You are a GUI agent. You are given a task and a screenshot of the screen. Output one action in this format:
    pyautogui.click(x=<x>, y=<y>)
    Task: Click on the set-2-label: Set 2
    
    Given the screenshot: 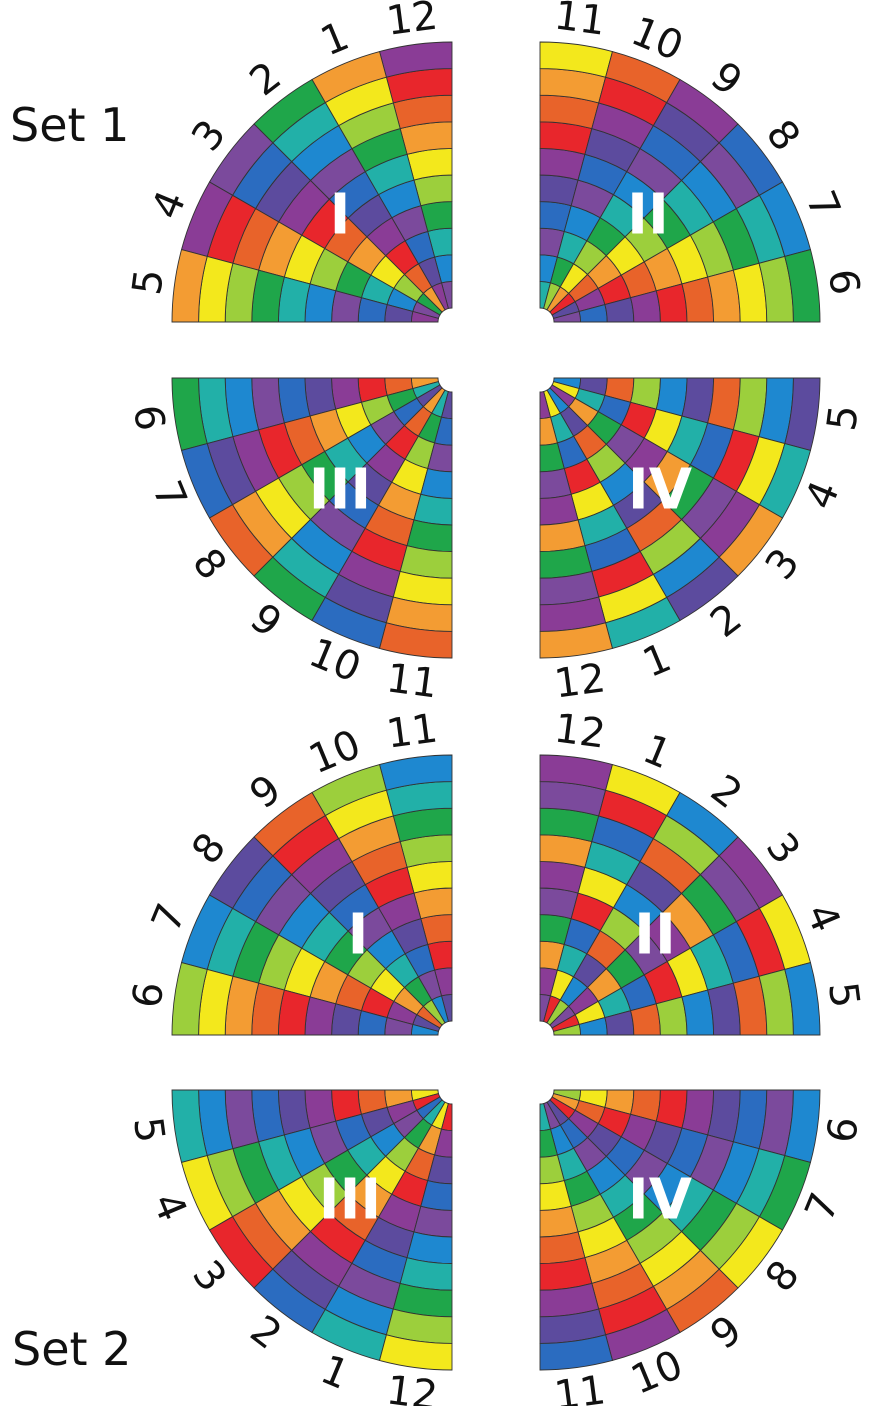 What is the action you would take?
    pyautogui.click(x=72, y=1349)
    